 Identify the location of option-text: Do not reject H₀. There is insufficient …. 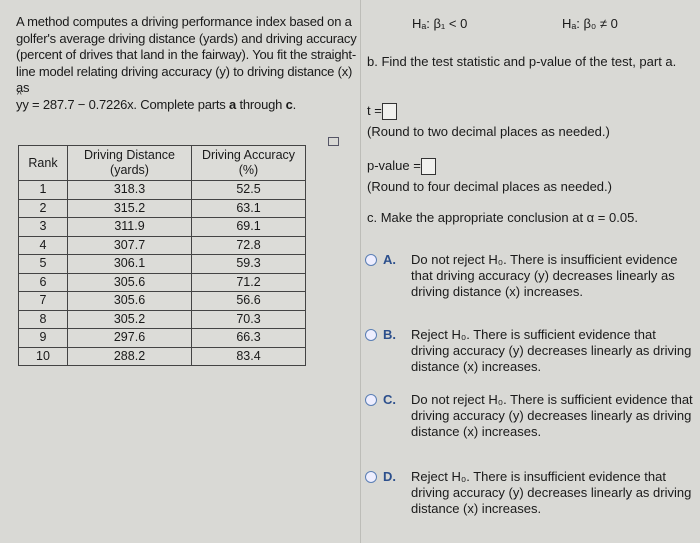
(544, 275).